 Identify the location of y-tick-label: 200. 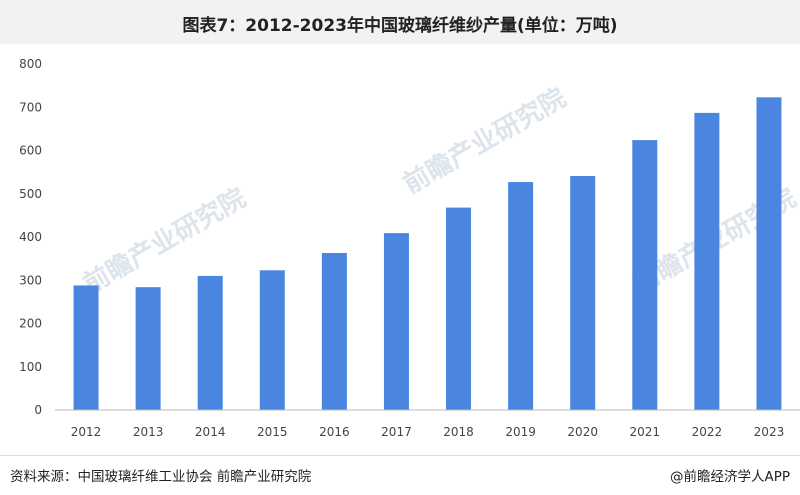
(30, 324).